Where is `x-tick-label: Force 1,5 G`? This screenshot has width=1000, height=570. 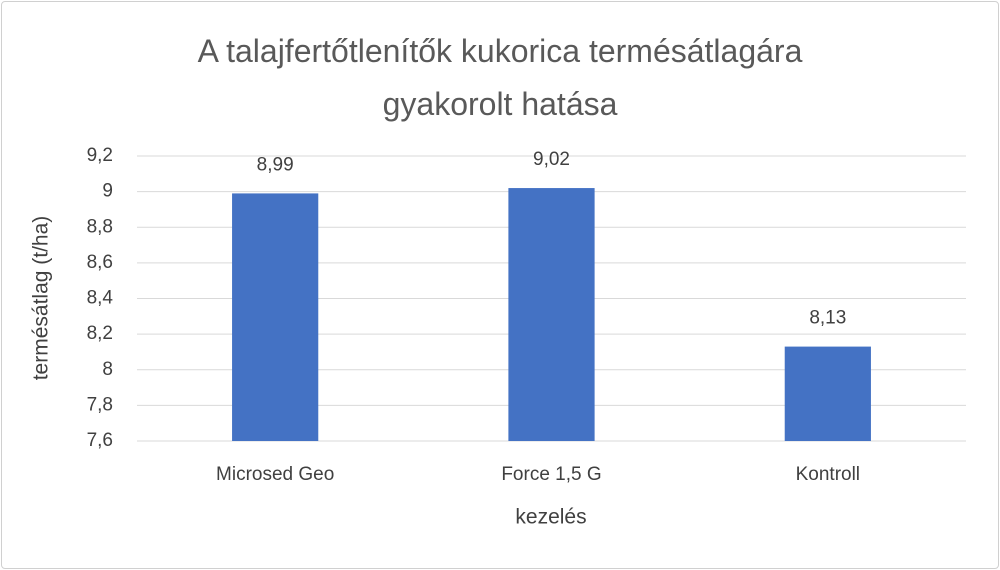 x-tick-label: Force 1,5 G is located at coordinates (551, 474).